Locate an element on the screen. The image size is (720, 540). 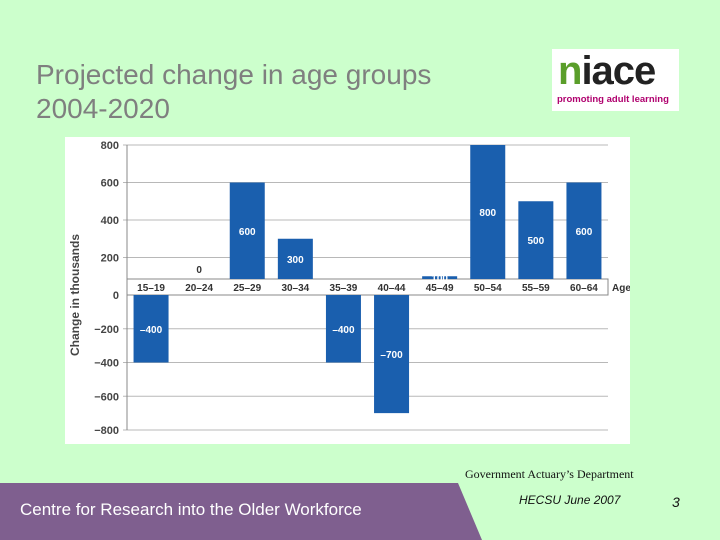
y-tick-label: −200 is located at coordinates (106, 330).